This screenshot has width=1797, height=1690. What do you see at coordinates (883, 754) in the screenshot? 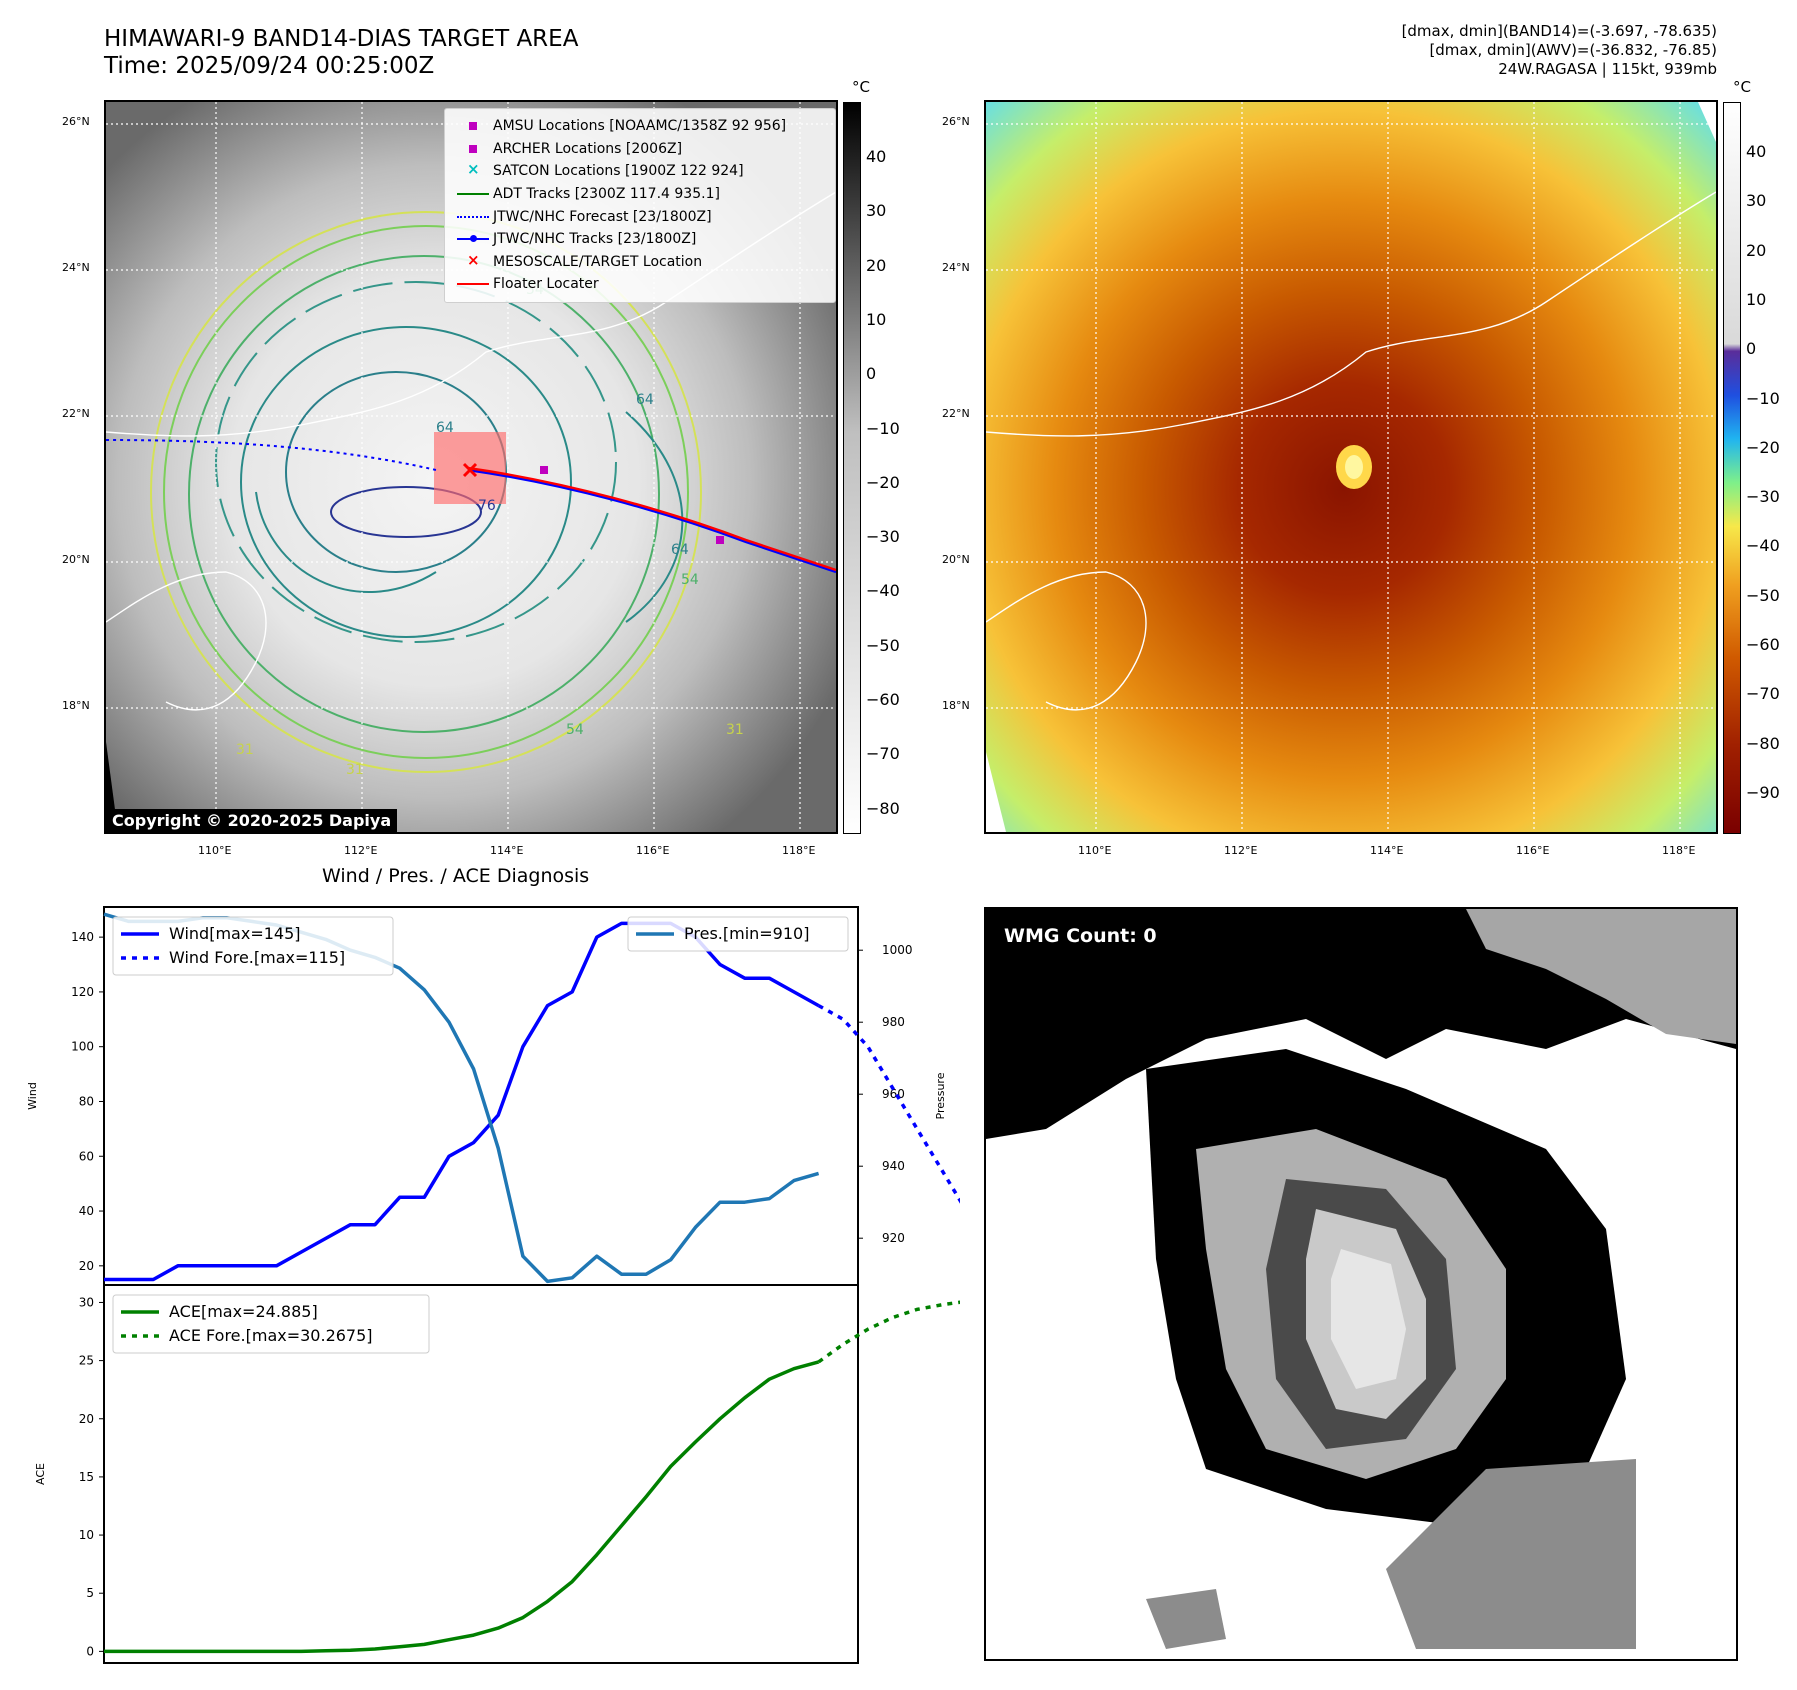
I see `colorbar-tick: −70` at bounding box center [883, 754].